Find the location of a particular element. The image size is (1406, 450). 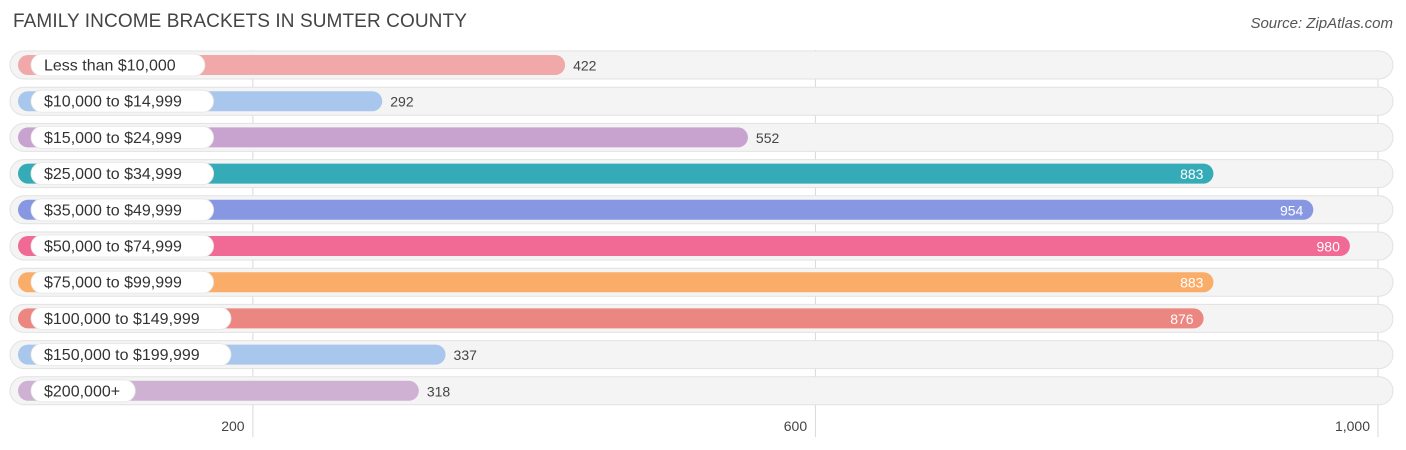

value-label: 954 is located at coordinates (1292, 210).